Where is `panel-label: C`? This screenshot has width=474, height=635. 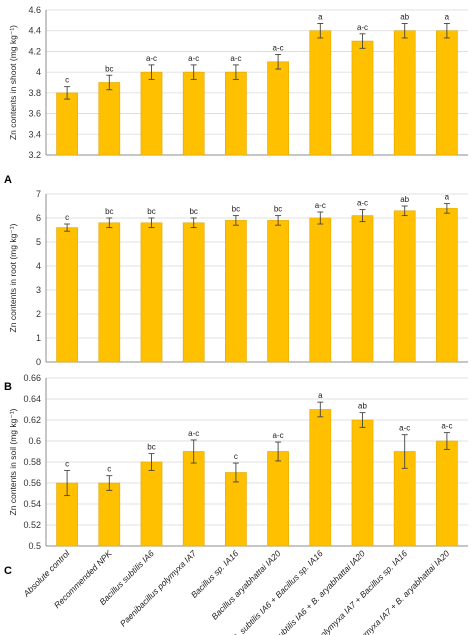
panel-label: C is located at coordinates (8, 571).